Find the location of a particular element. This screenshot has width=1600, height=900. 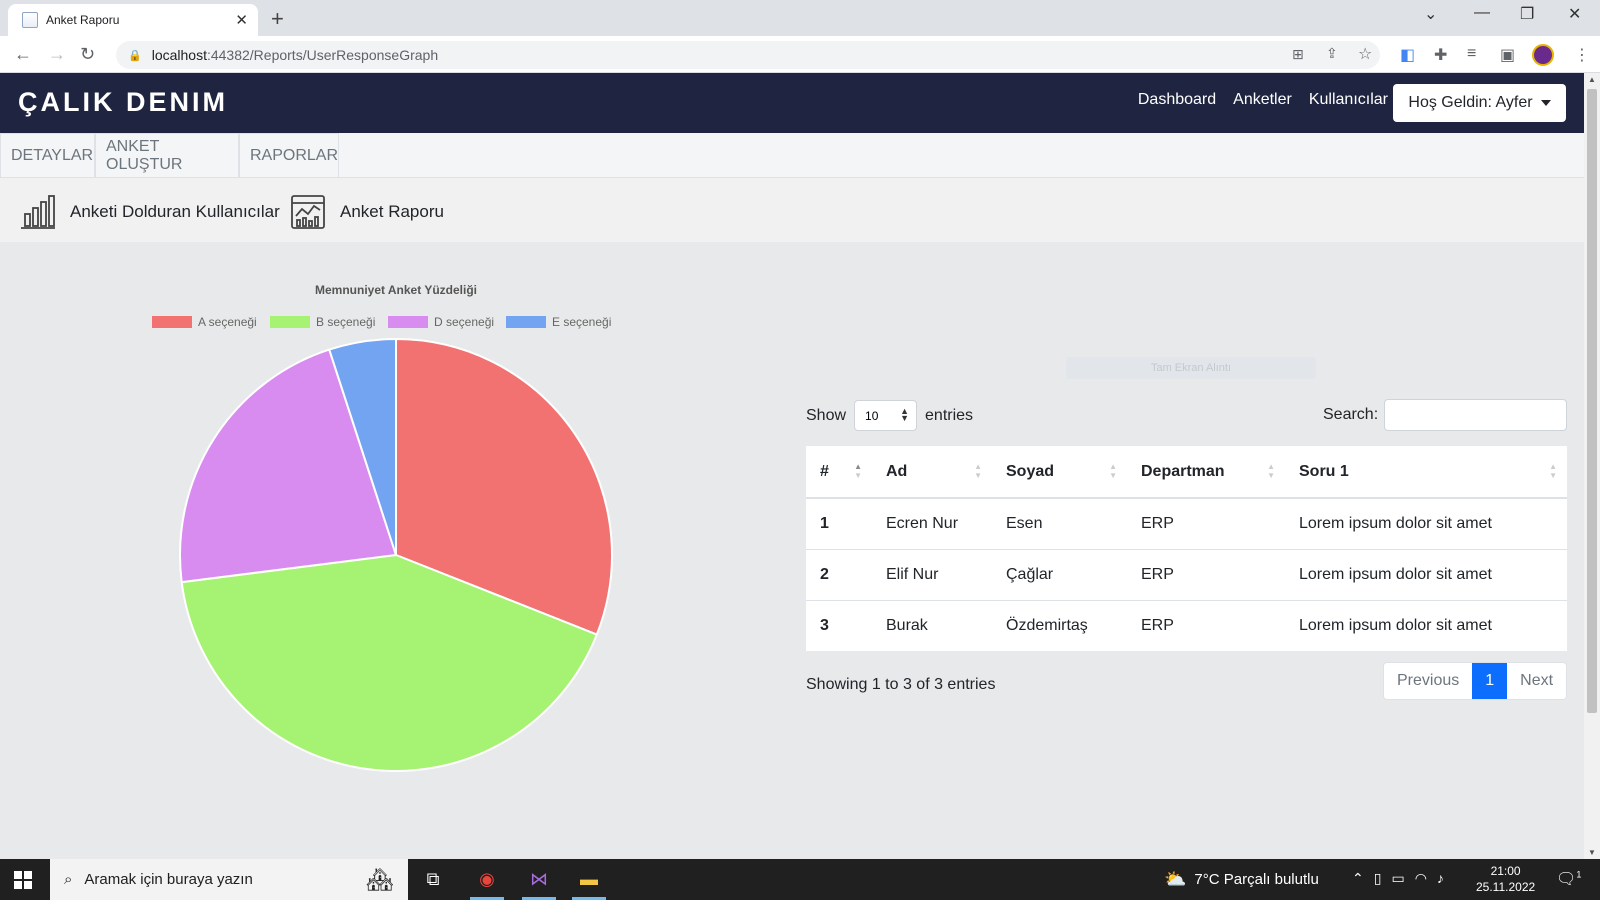

scrollbar-thumb is located at coordinates (1592, 401).